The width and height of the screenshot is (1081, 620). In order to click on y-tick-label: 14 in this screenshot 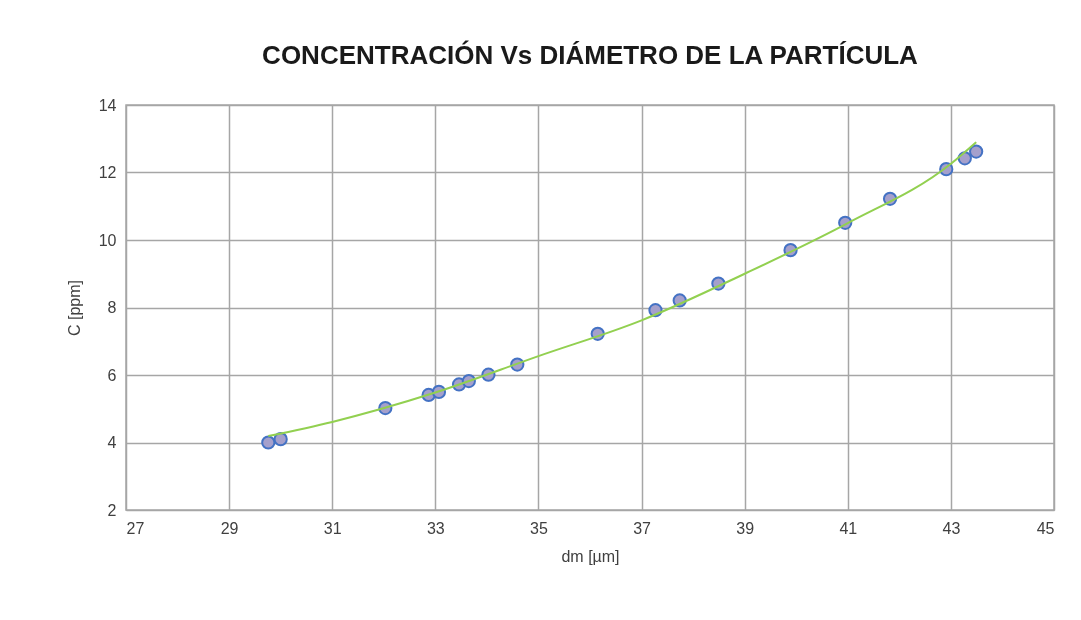, I will do `click(107, 105)`.